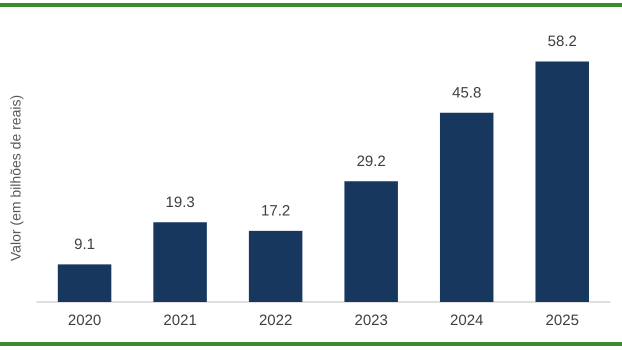 This screenshot has width=622, height=350. What do you see at coordinates (180, 202) in the screenshot?
I see `data-label: 19.3` at bounding box center [180, 202].